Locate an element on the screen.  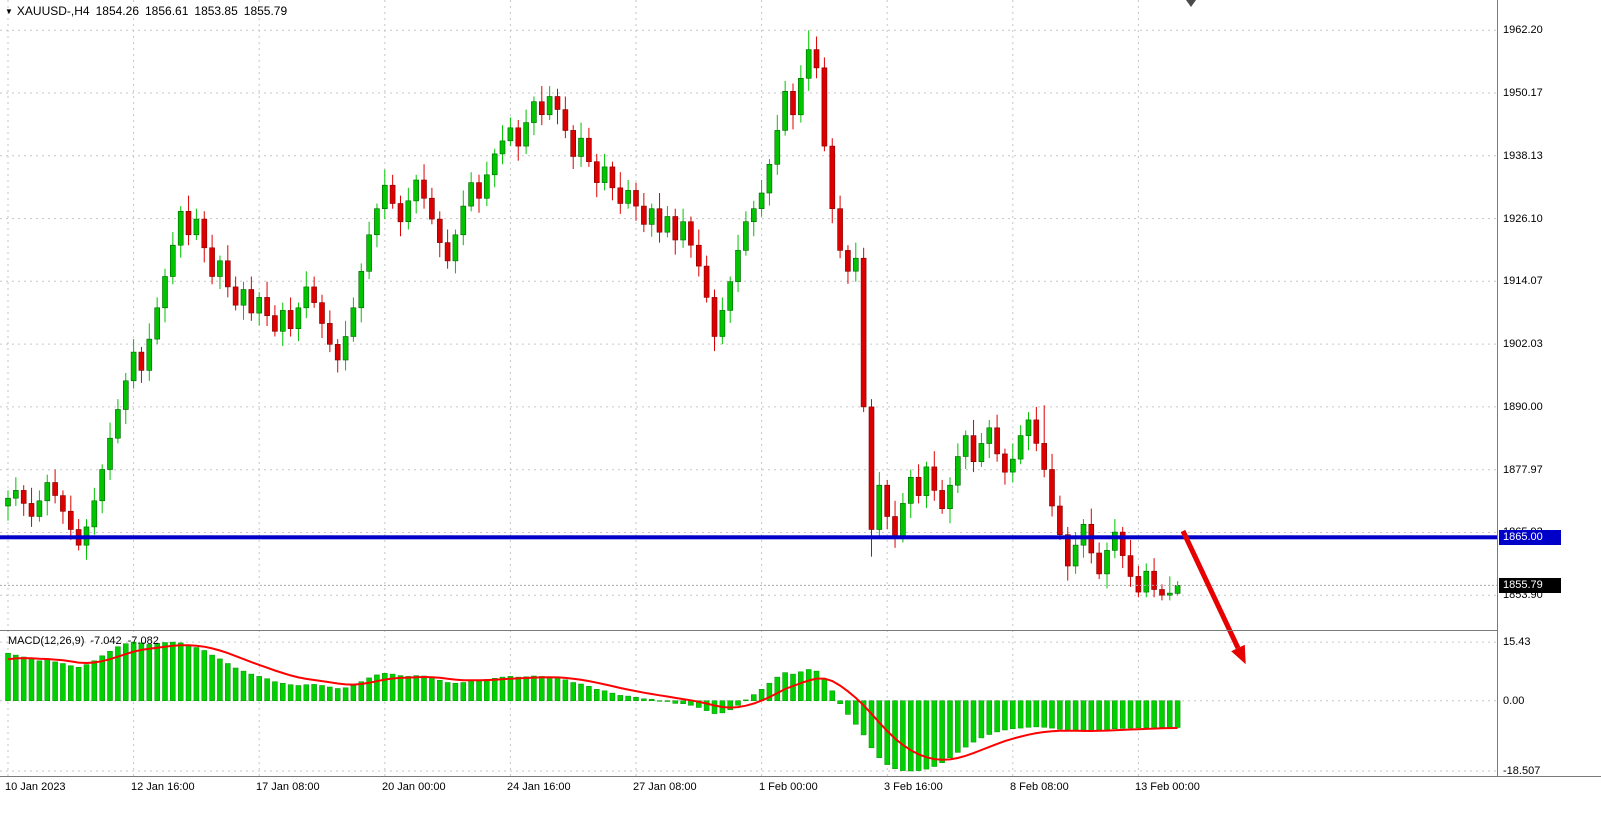
time-tick-label: 1 Feb 00:00 is located at coordinates (788, 787).